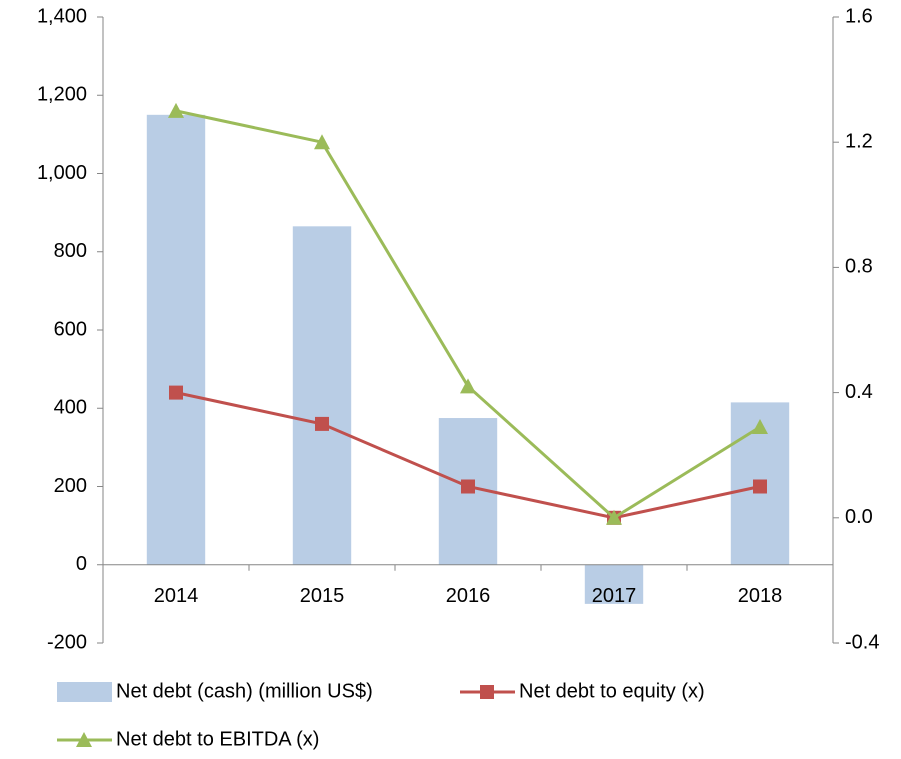  Describe the element at coordinates (62, 16) in the screenshot. I see `y-tick-label: 1,400` at that location.